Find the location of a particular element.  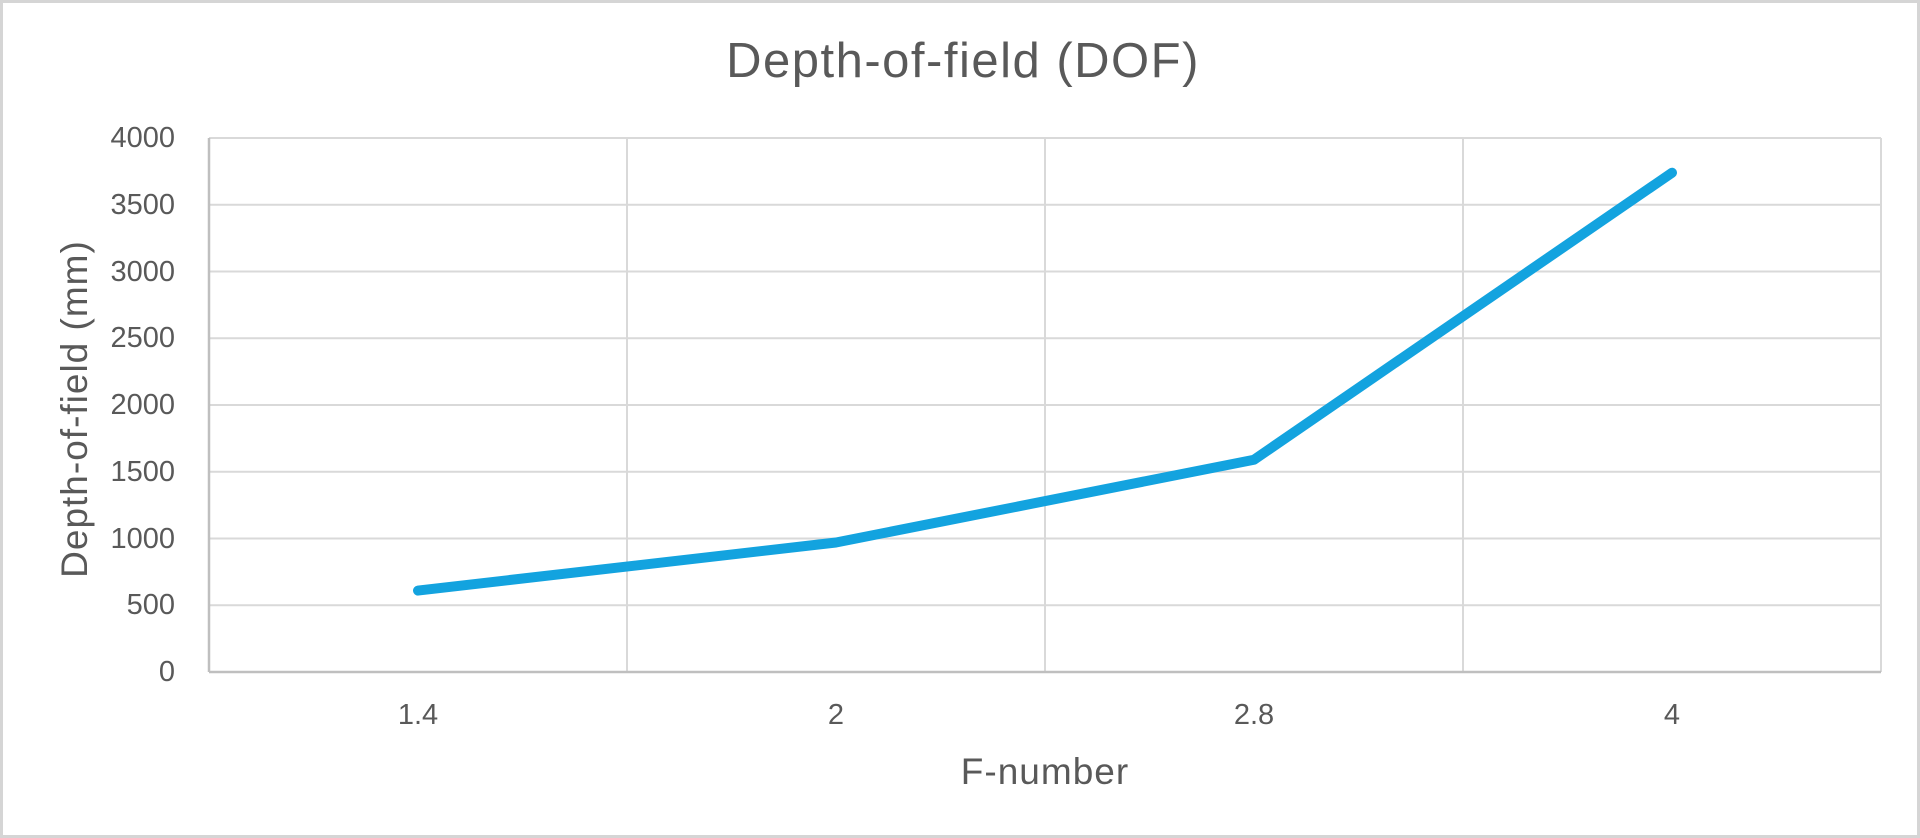

chart-title: Depth-of-field (DOF) is located at coordinates (963, 61).